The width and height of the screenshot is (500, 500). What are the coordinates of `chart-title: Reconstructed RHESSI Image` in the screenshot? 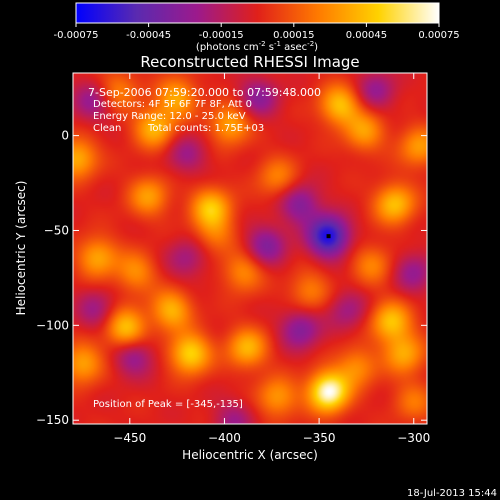 It's located at (249, 62).